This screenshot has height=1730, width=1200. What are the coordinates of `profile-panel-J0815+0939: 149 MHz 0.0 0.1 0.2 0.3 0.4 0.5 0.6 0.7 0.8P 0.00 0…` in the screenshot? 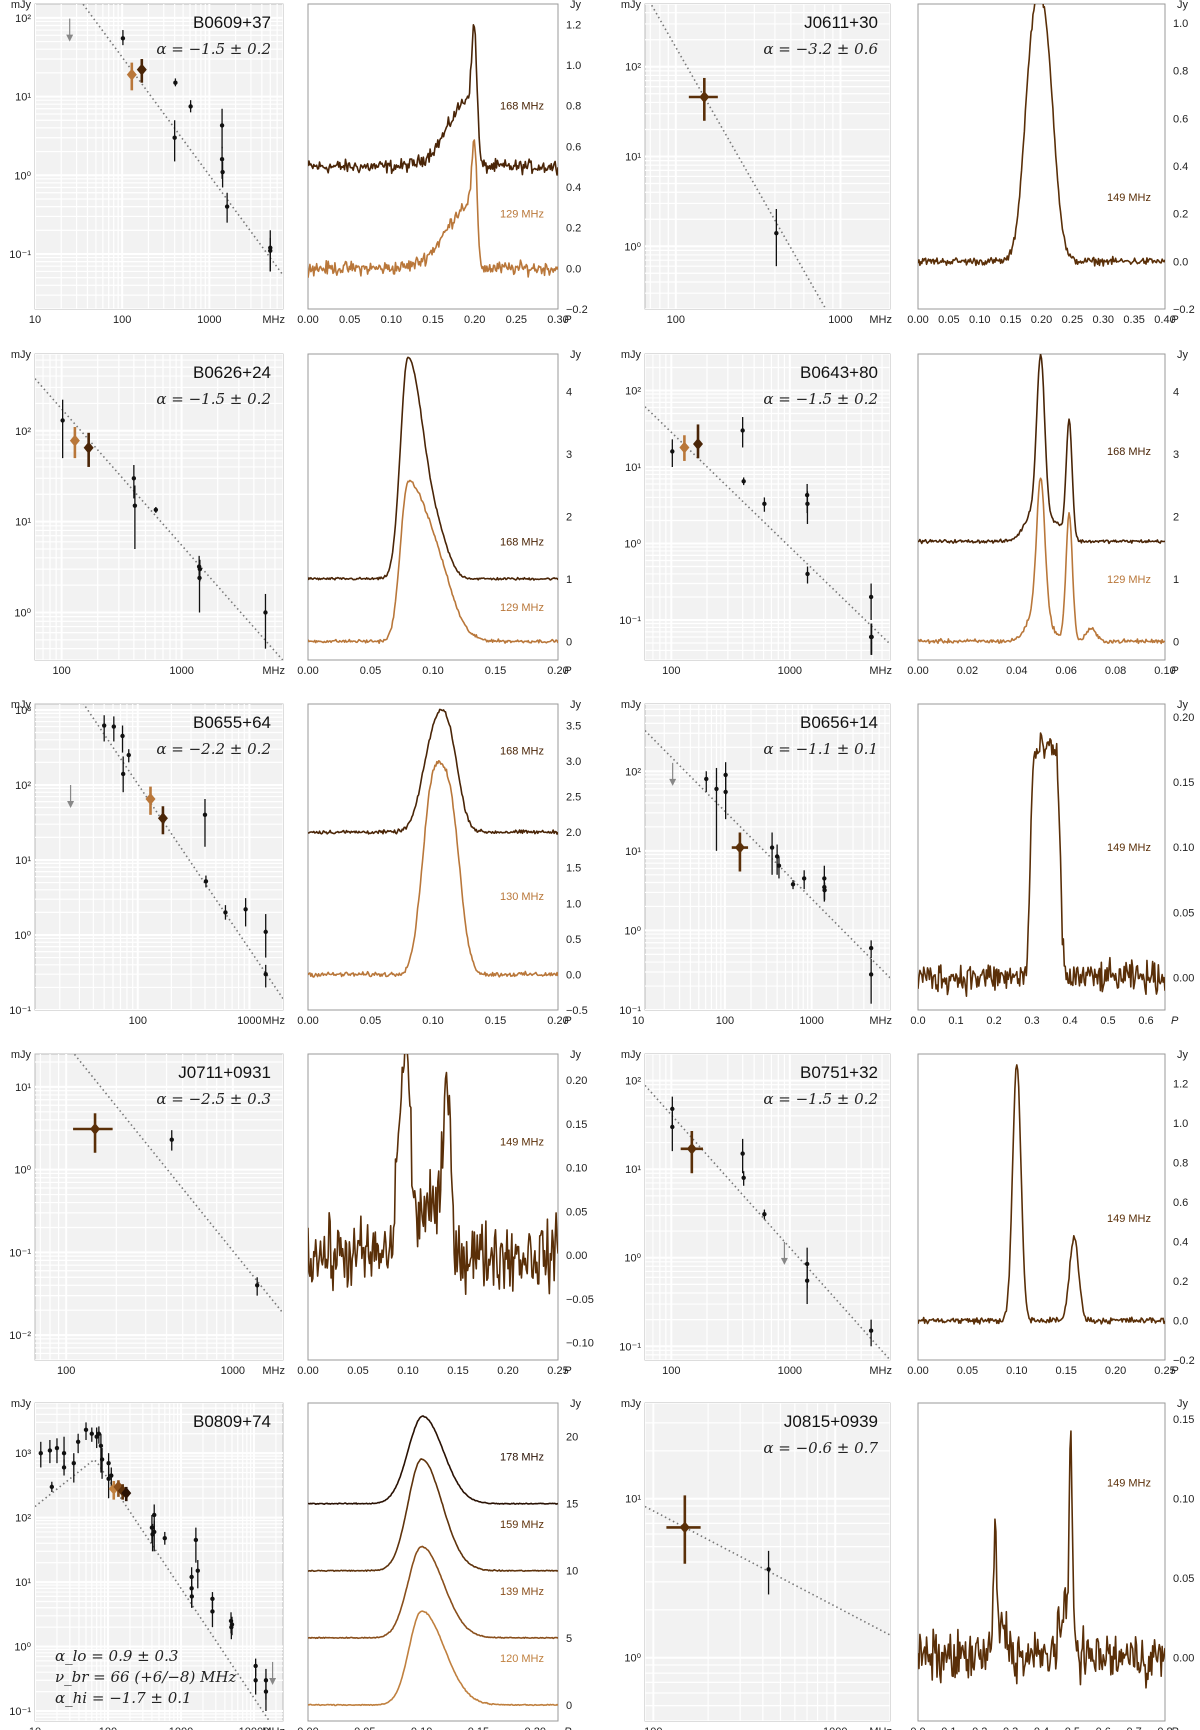 It's located at (1052, 1564).